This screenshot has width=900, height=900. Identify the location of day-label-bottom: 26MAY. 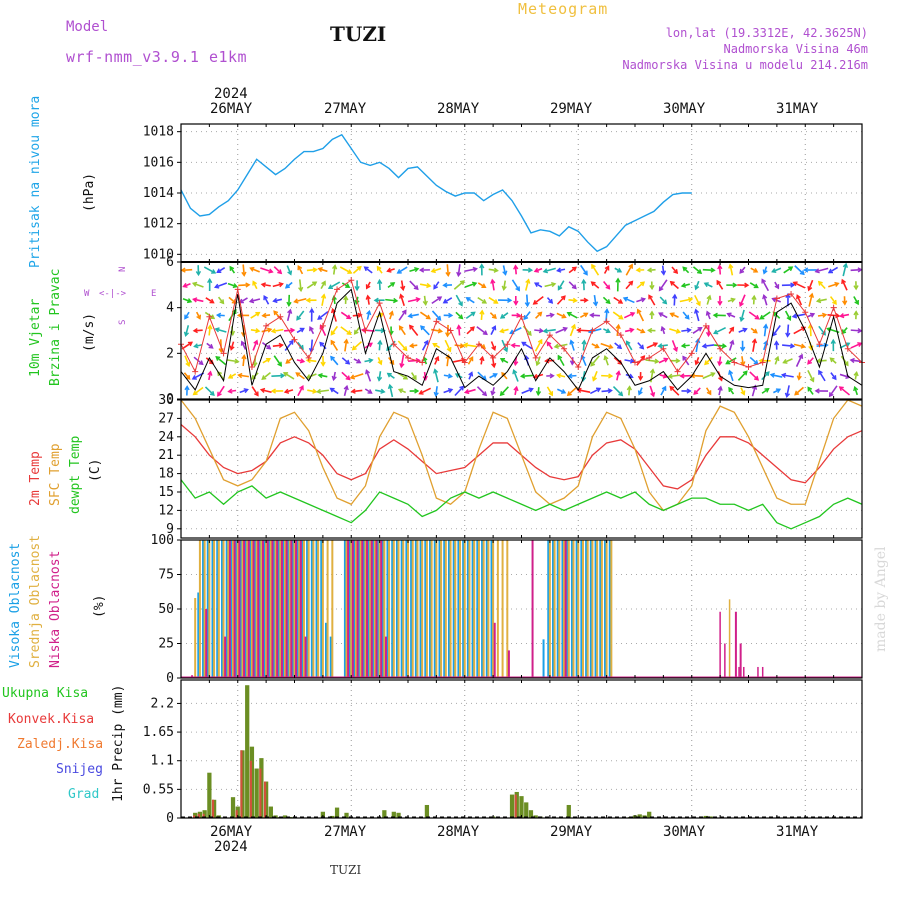
(231, 832).